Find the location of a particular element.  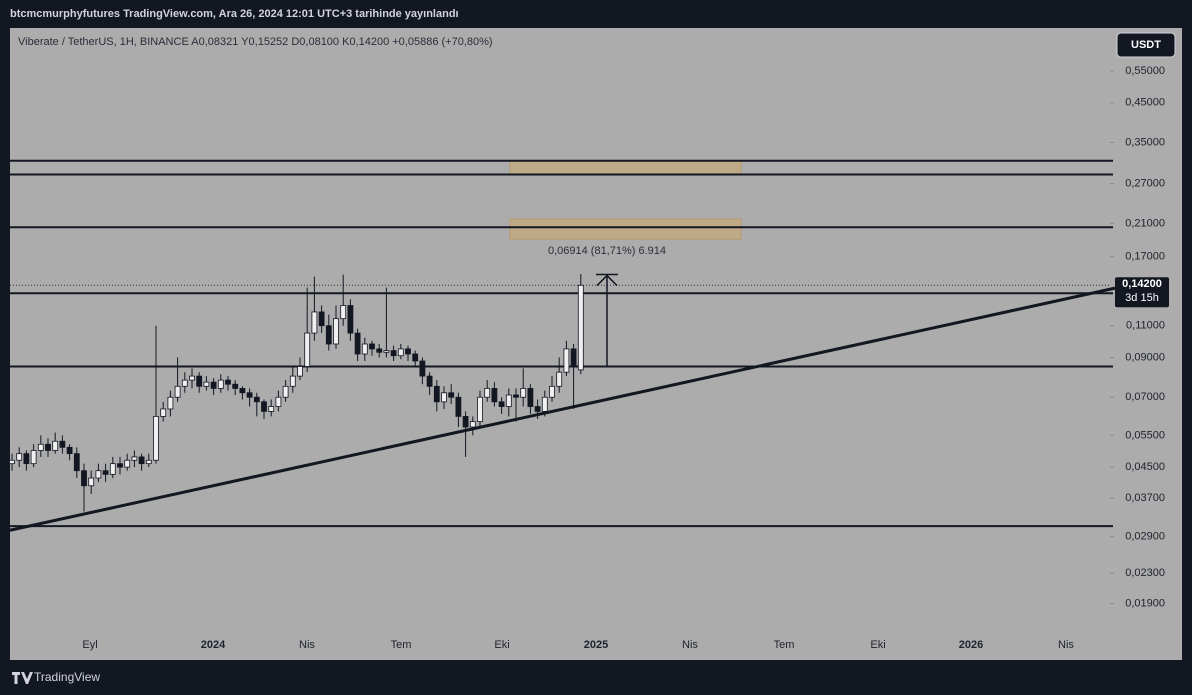

x-tick-label: 2026 is located at coordinates (971, 645).